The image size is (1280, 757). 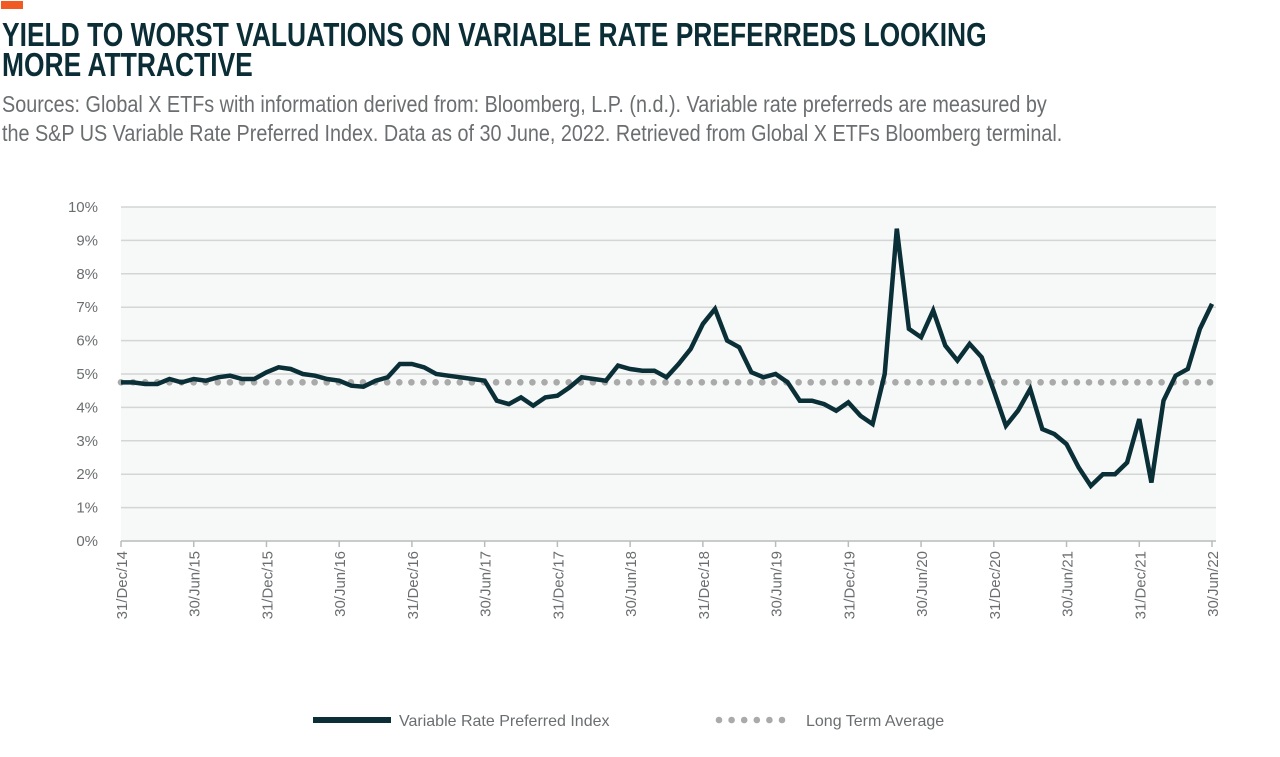 What do you see at coordinates (995, 585) in the screenshot?
I see `x-tick-label: 31/Dec/20` at bounding box center [995, 585].